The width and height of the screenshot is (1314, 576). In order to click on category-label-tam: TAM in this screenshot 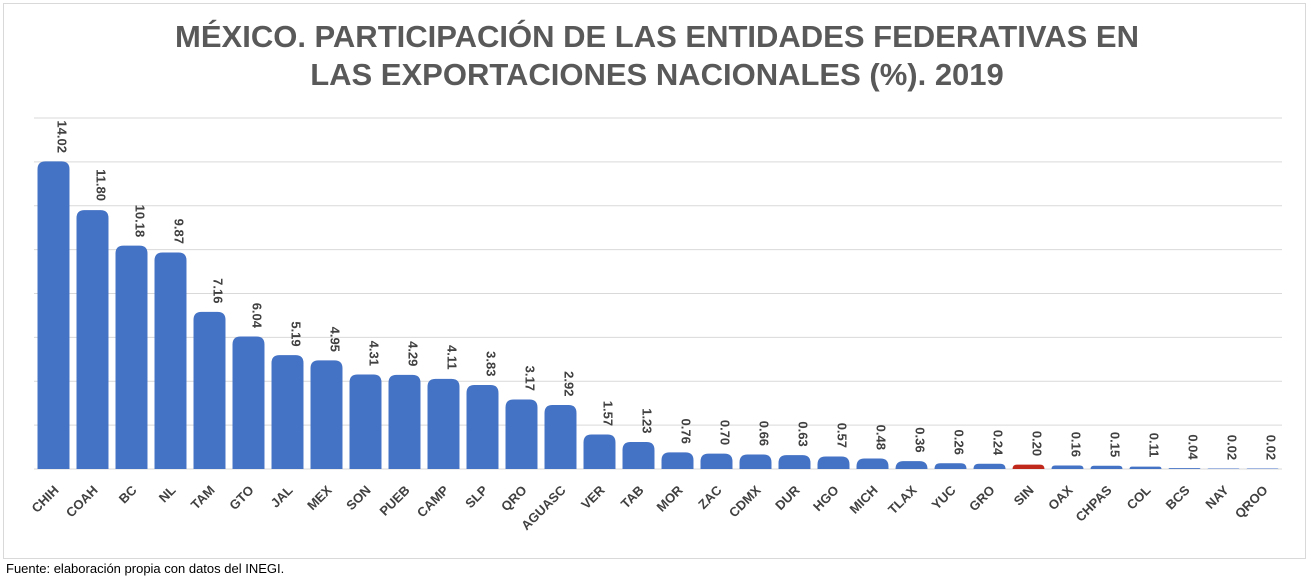, I will do `click(203, 498)`.